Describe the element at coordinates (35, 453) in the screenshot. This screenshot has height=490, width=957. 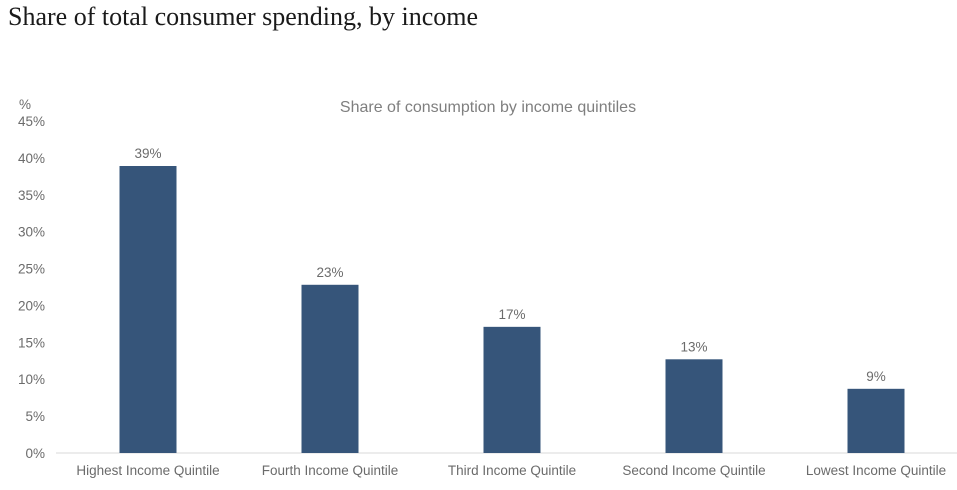
I see `y-tick-label: 0%` at that location.